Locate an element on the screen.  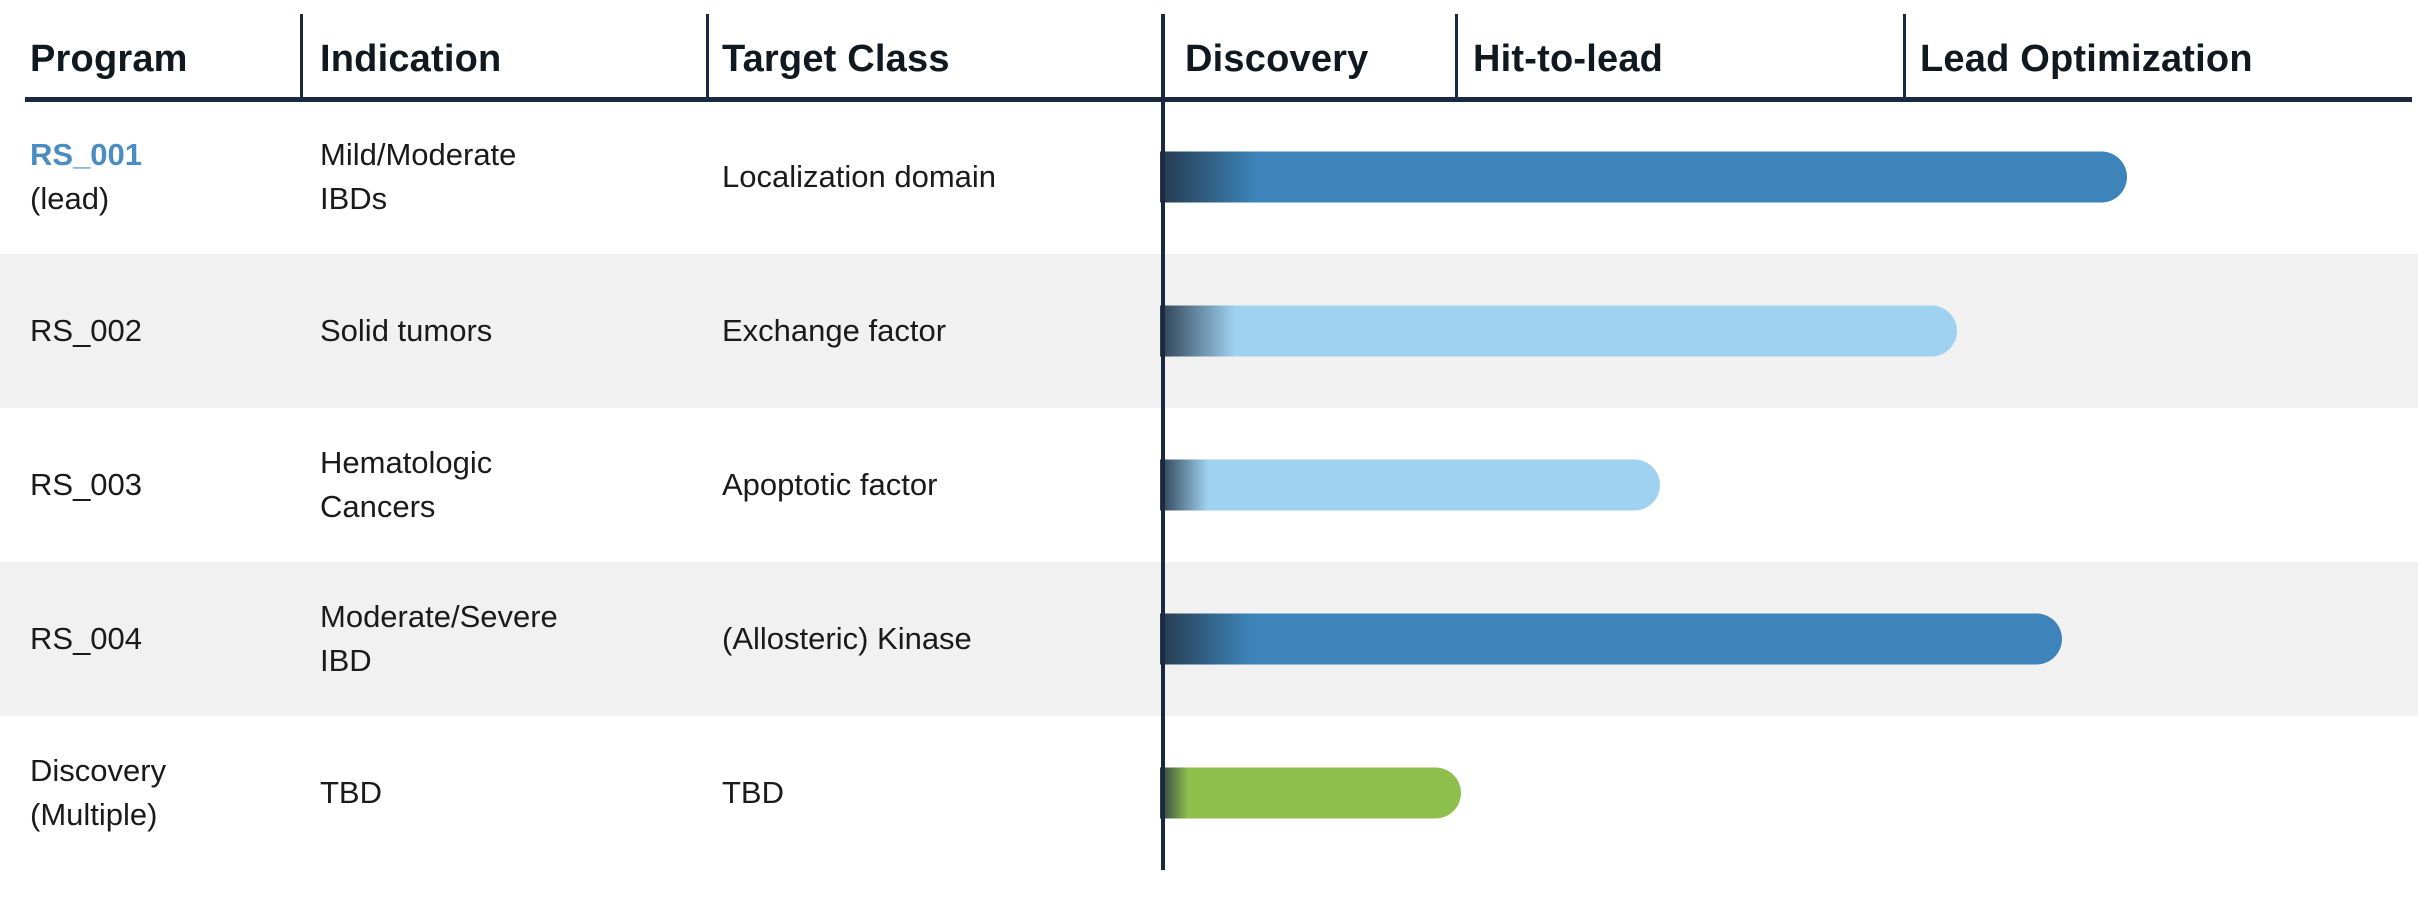
program-cell: RS_003 is located at coordinates (155, 485).